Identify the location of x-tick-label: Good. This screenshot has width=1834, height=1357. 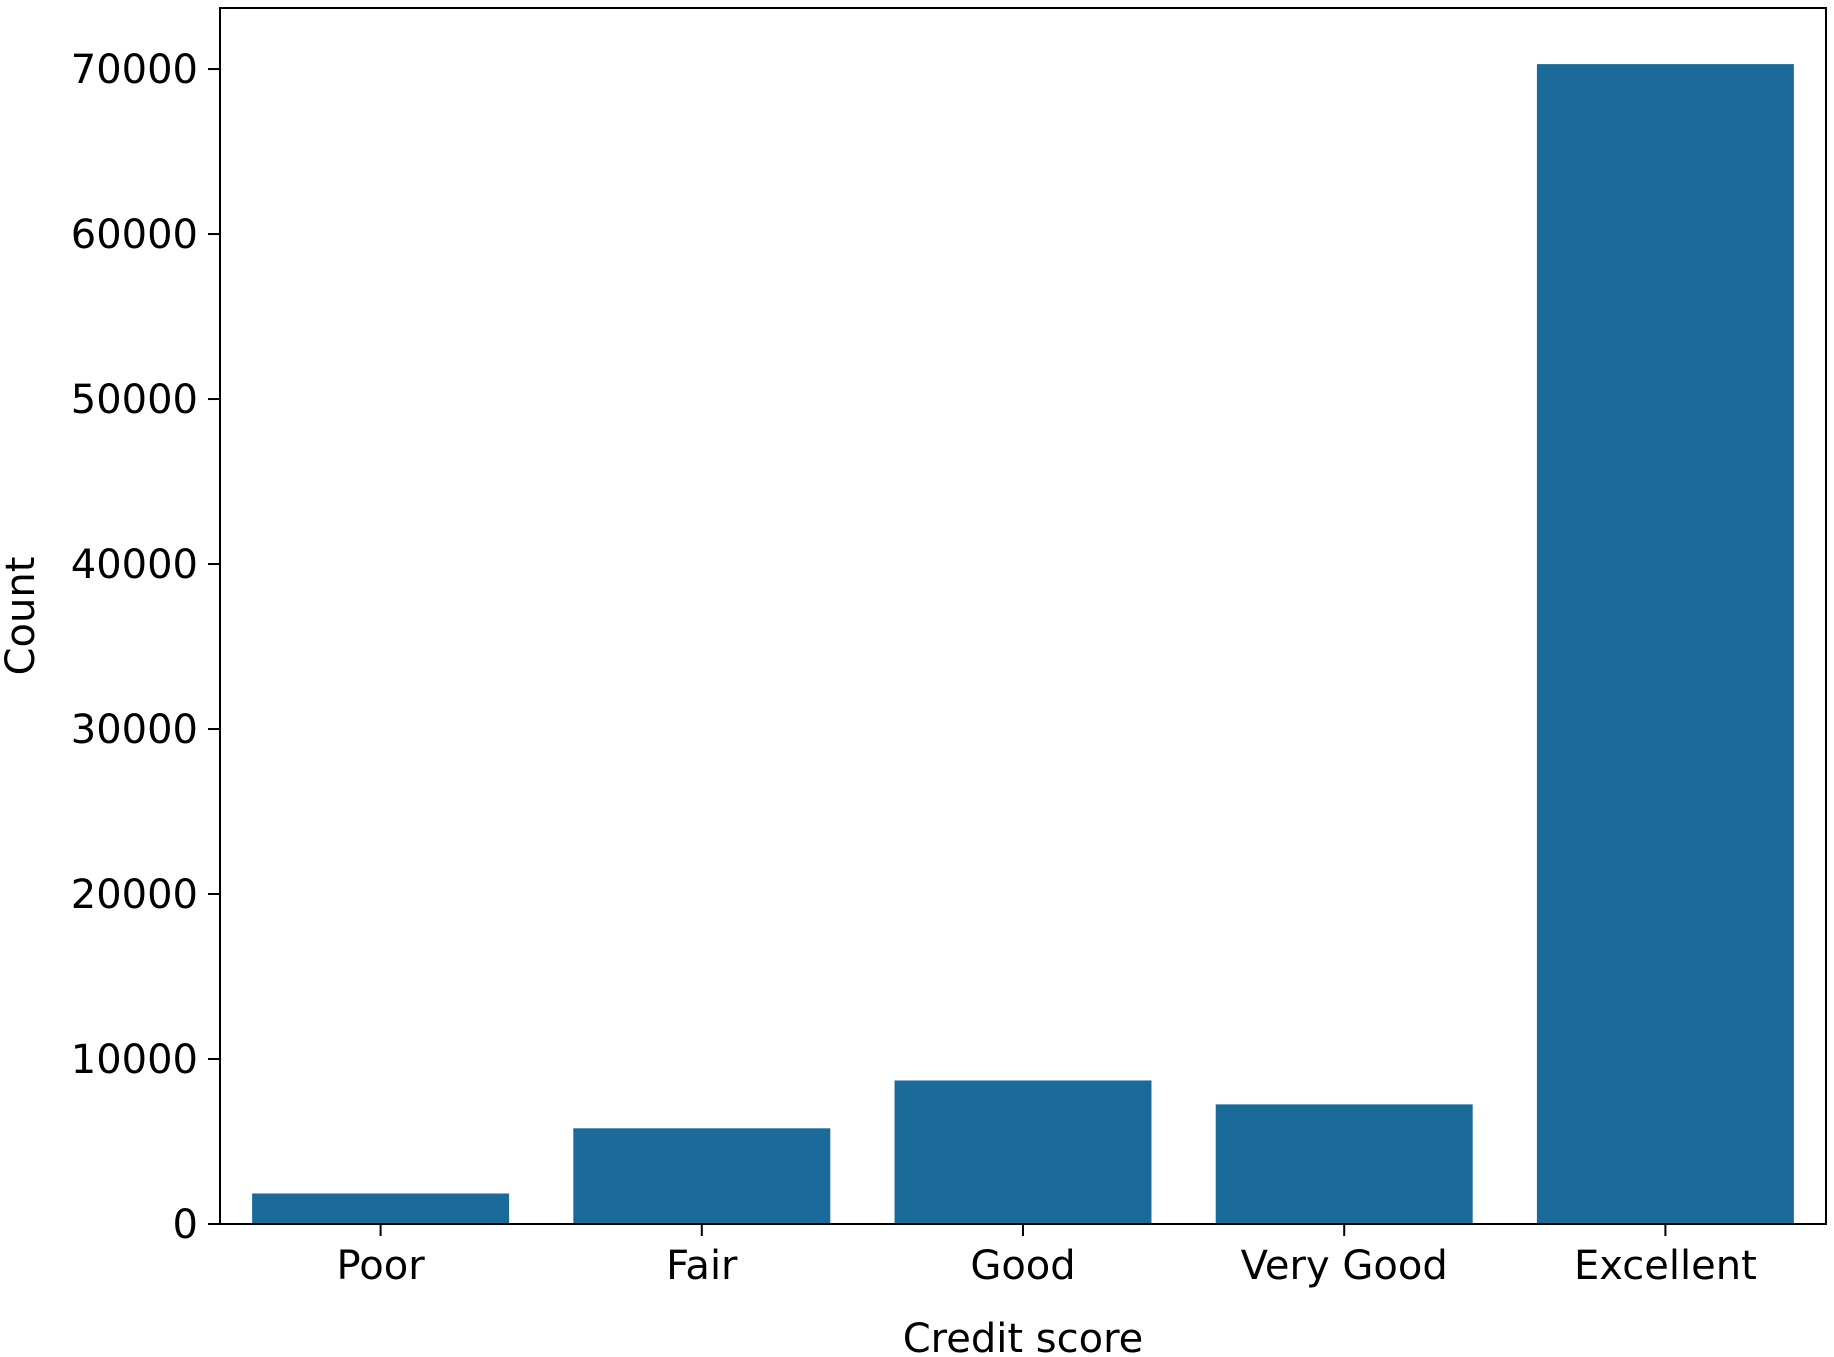
(1022, 1266).